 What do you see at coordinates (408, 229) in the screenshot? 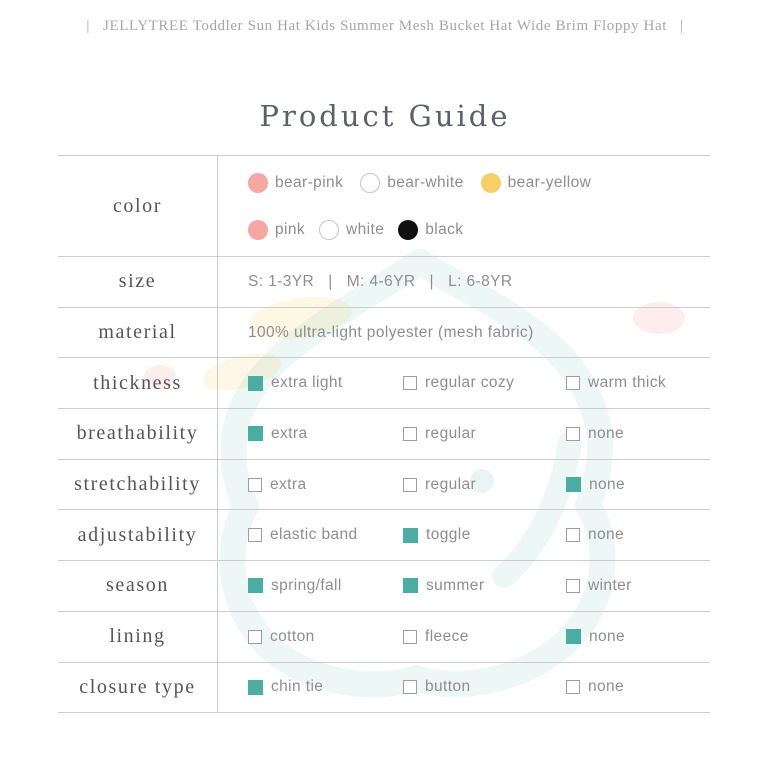
I see `black-swatch-icon` at bounding box center [408, 229].